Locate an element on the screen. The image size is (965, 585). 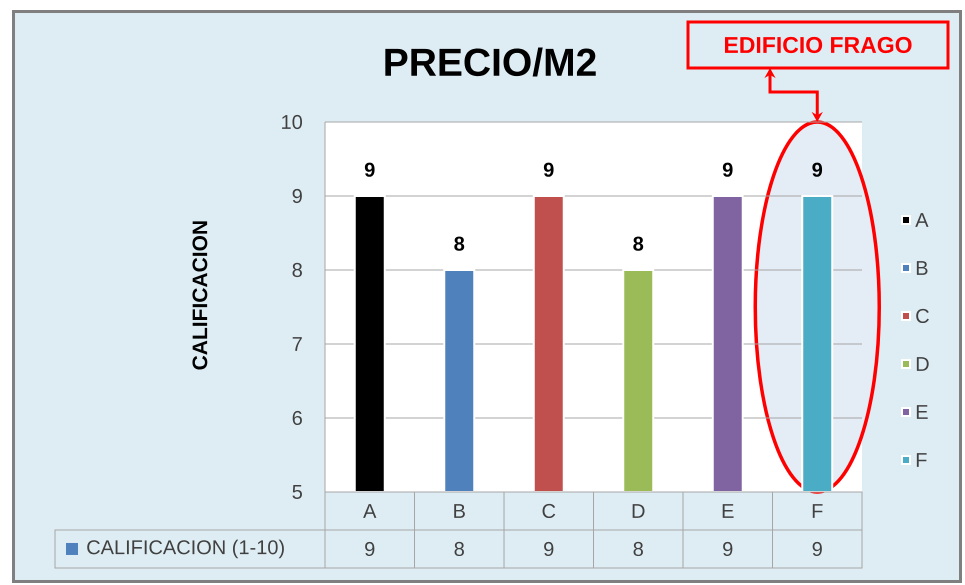
chart-title: PRECIO/M2 is located at coordinates (490, 62).